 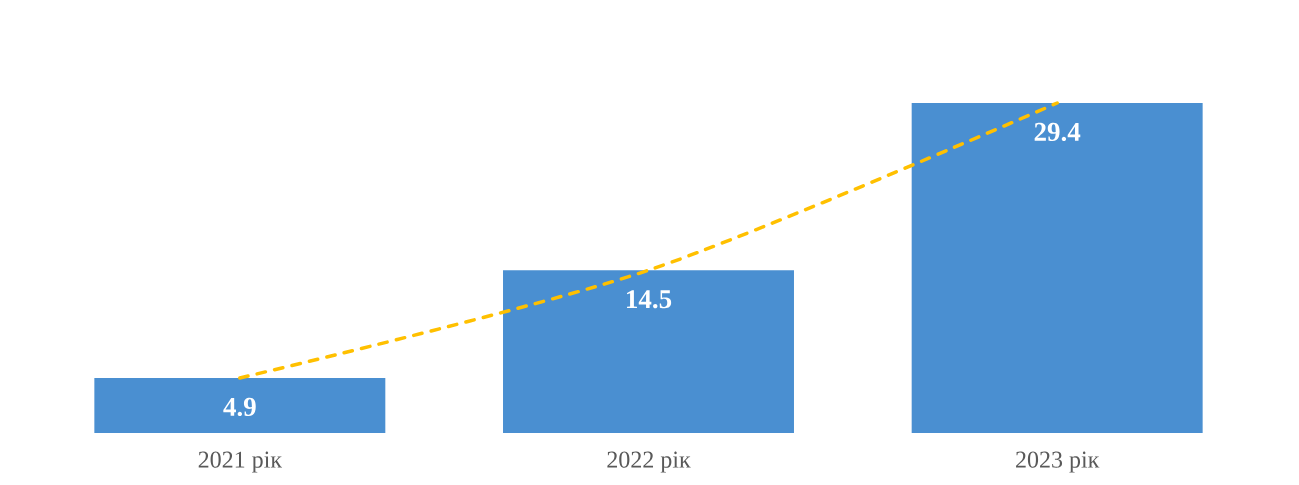 What do you see at coordinates (649, 299) in the screenshot?
I see `data-label: 14.5` at bounding box center [649, 299].